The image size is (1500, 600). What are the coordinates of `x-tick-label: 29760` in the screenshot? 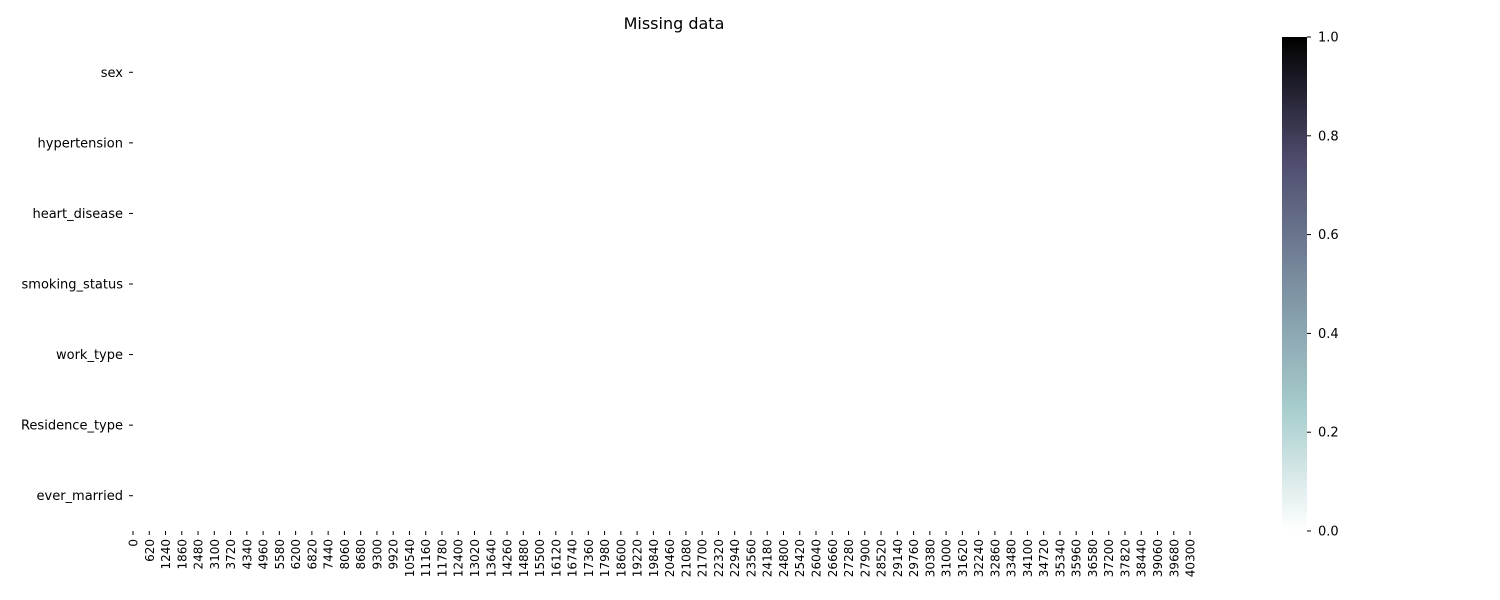 It's located at (914, 558).